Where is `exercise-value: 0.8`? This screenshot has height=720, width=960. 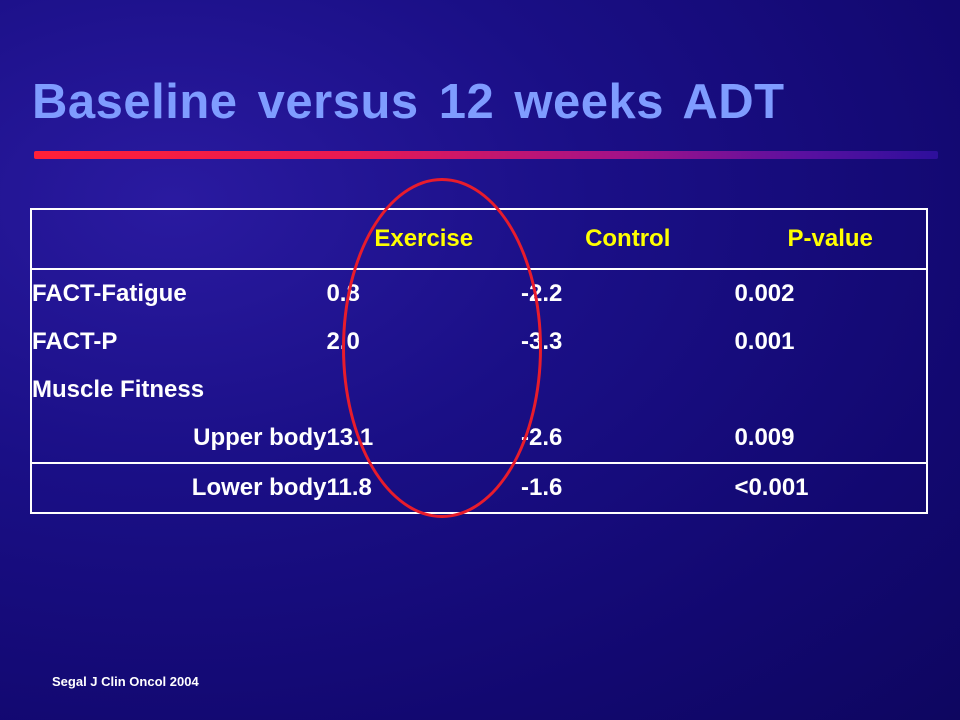 exercise-value: 0.8 is located at coordinates (343, 293).